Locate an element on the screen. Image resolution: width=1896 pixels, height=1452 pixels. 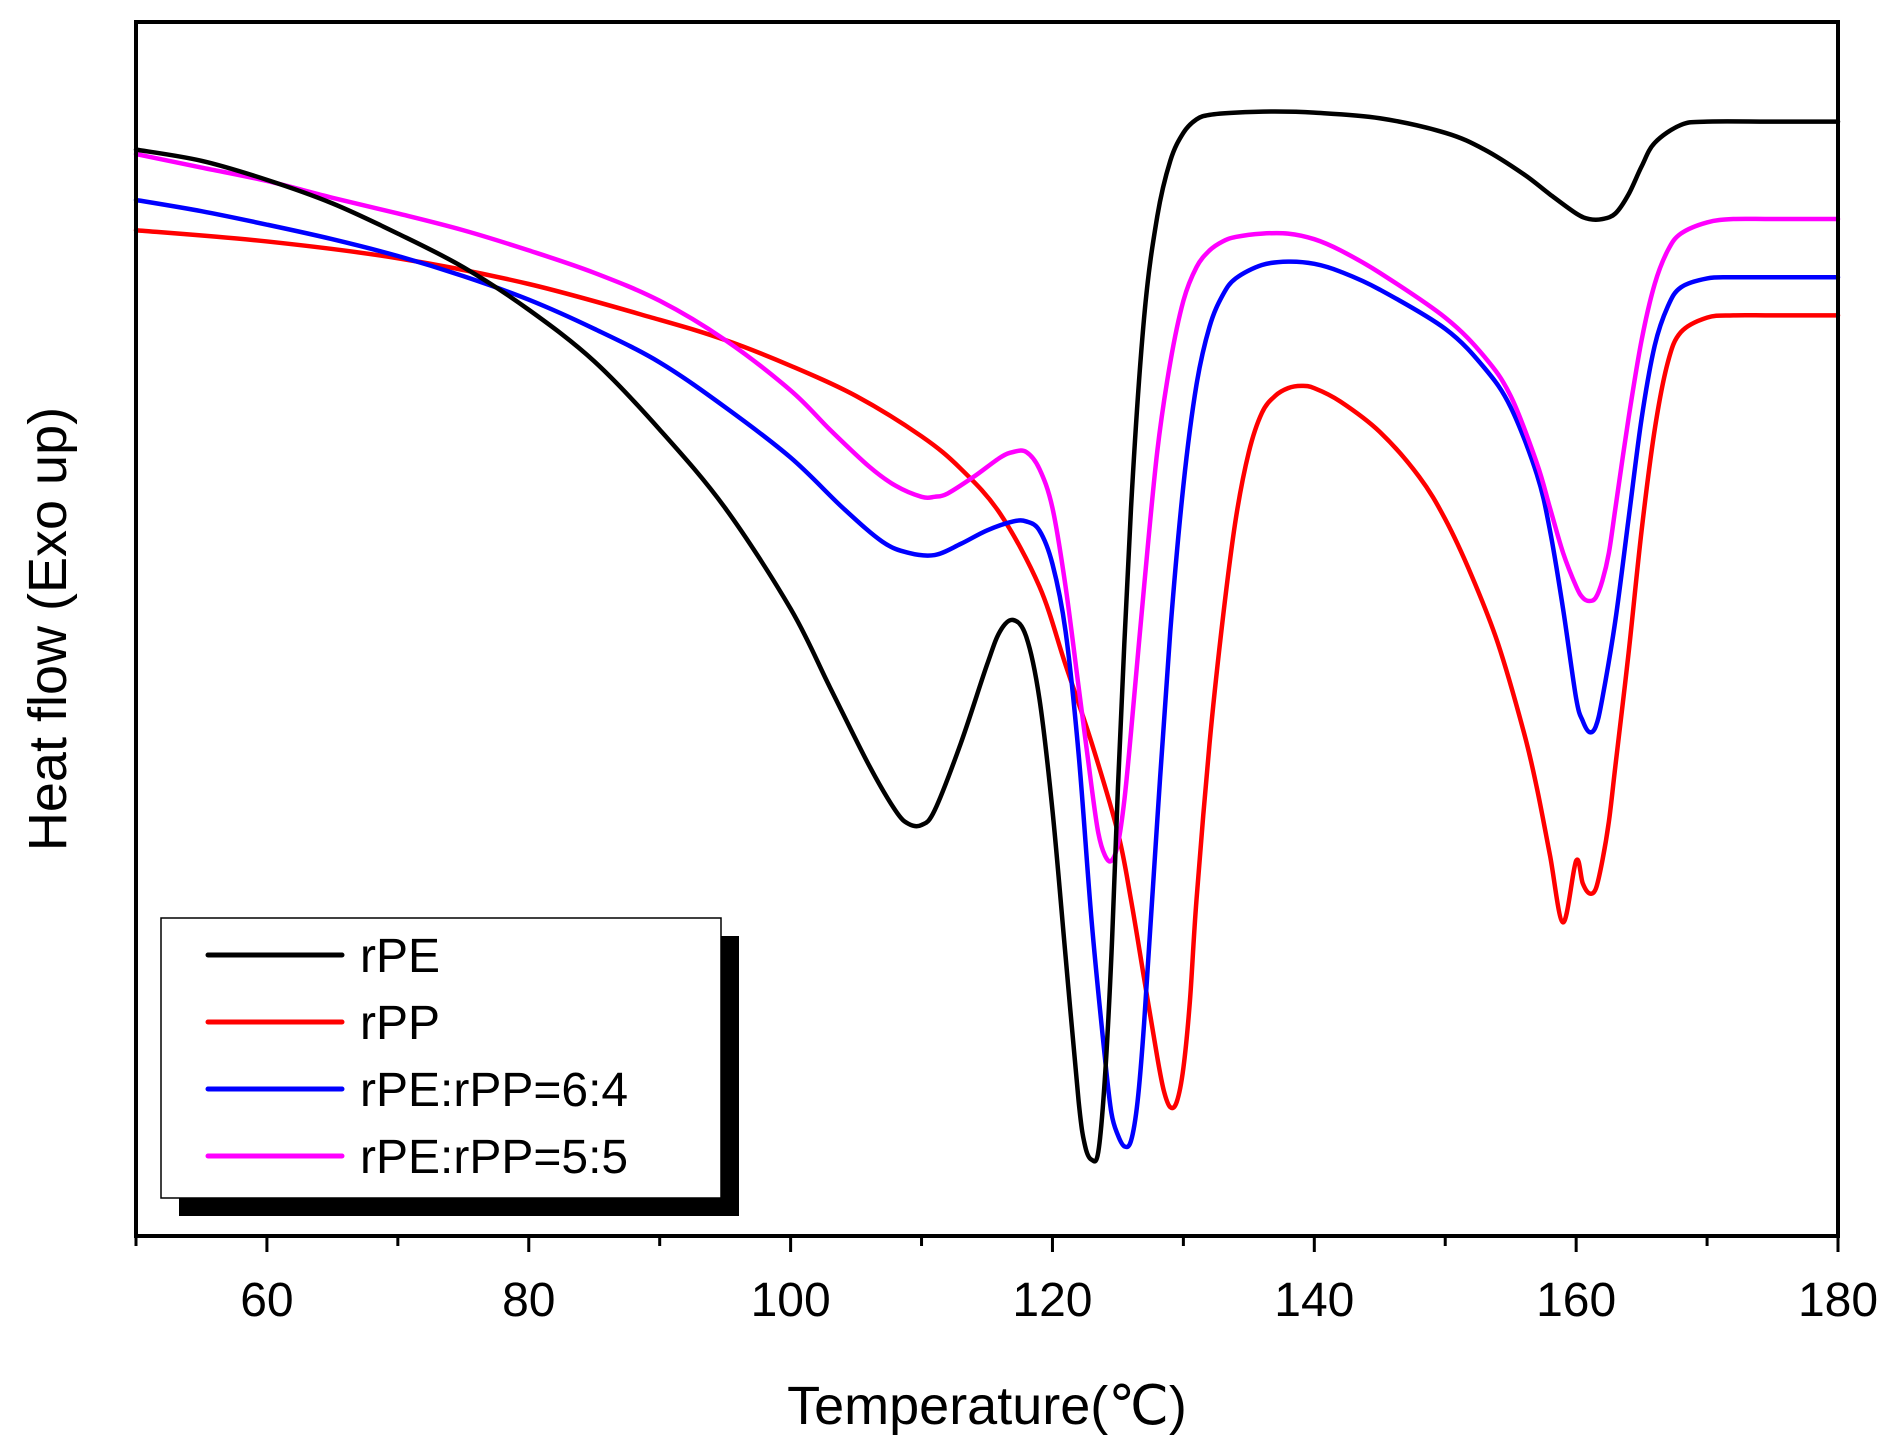
legend-box is located at coordinates (441, 1058).